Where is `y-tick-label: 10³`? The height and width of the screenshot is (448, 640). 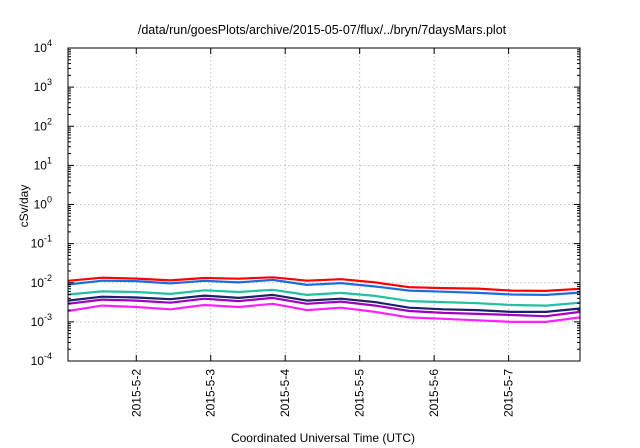
y-tick-label: 10³ is located at coordinates (43, 85).